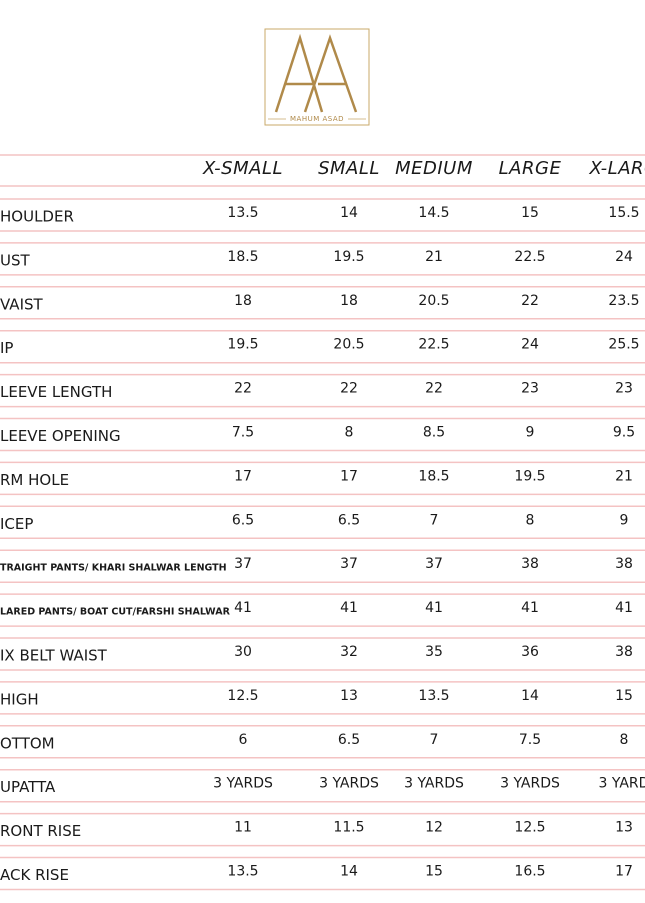  Describe the element at coordinates (623, 345) in the screenshot. I see `cell-value: 25.5` at that location.